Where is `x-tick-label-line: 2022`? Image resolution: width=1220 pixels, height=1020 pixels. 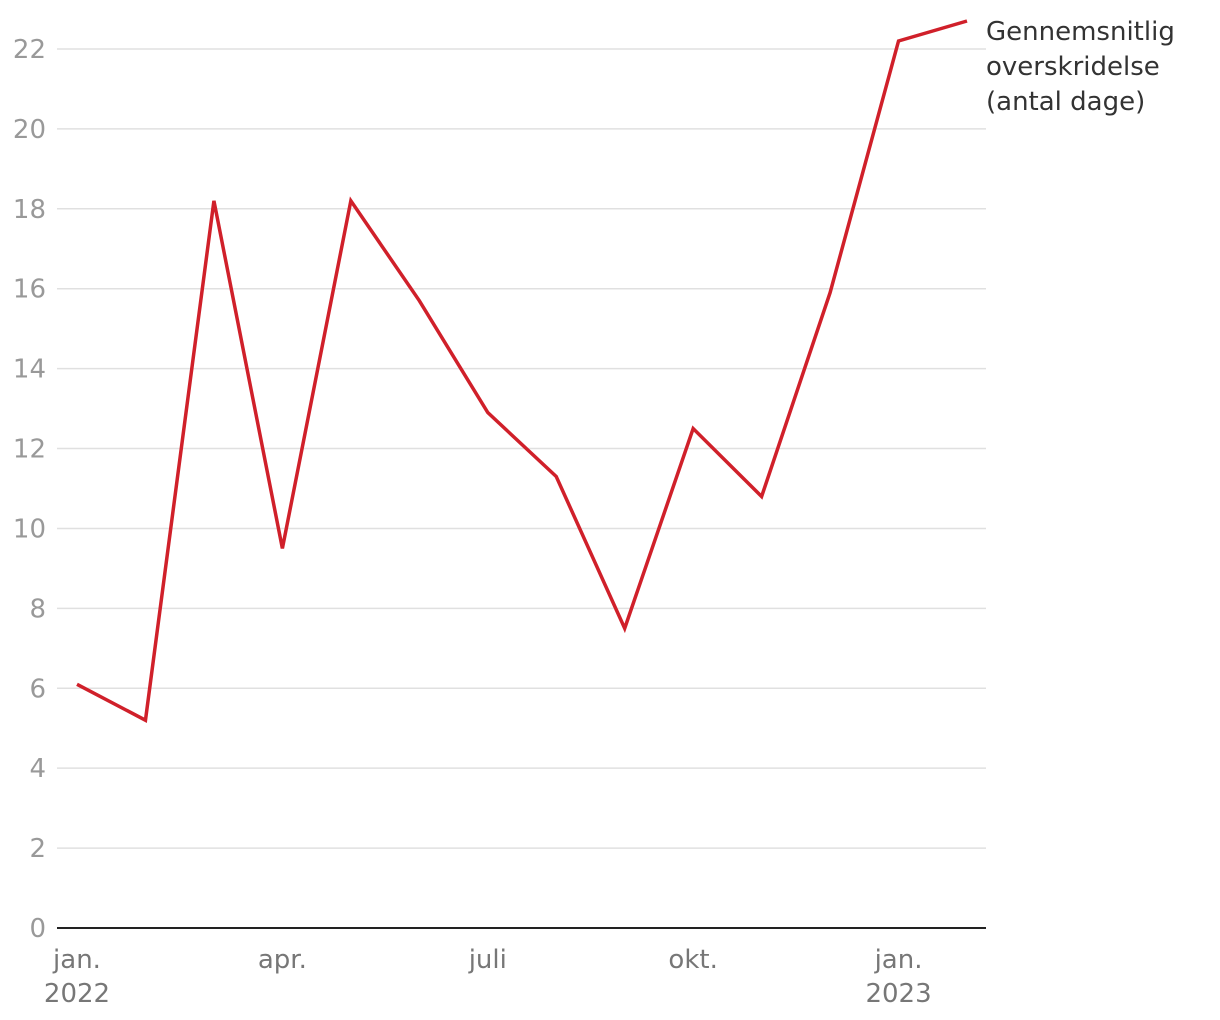 x-tick-label-line: 2022 is located at coordinates (77, 994).